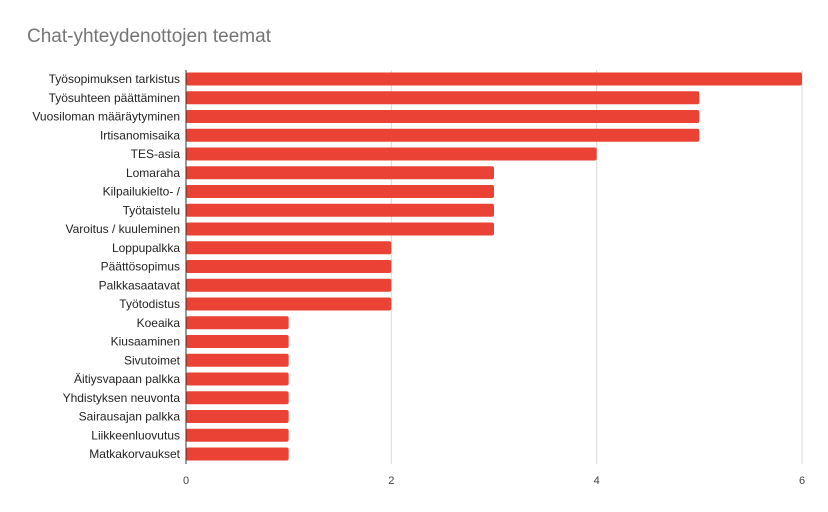 The image size is (828, 512). Describe the element at coordinates (134, 454) in the screenshot. I see `category-label: Matkakorvaukset` at that location.